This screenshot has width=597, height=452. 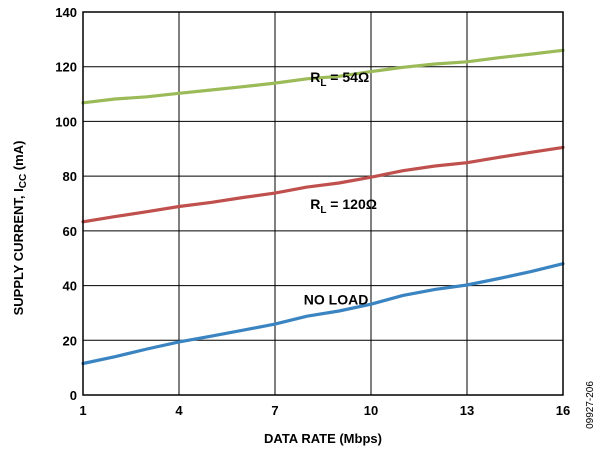 What do you see at coordinates (82, 410) in the screenshot?
I see `x-tick-label: 1` at bounding box center [82, 410].